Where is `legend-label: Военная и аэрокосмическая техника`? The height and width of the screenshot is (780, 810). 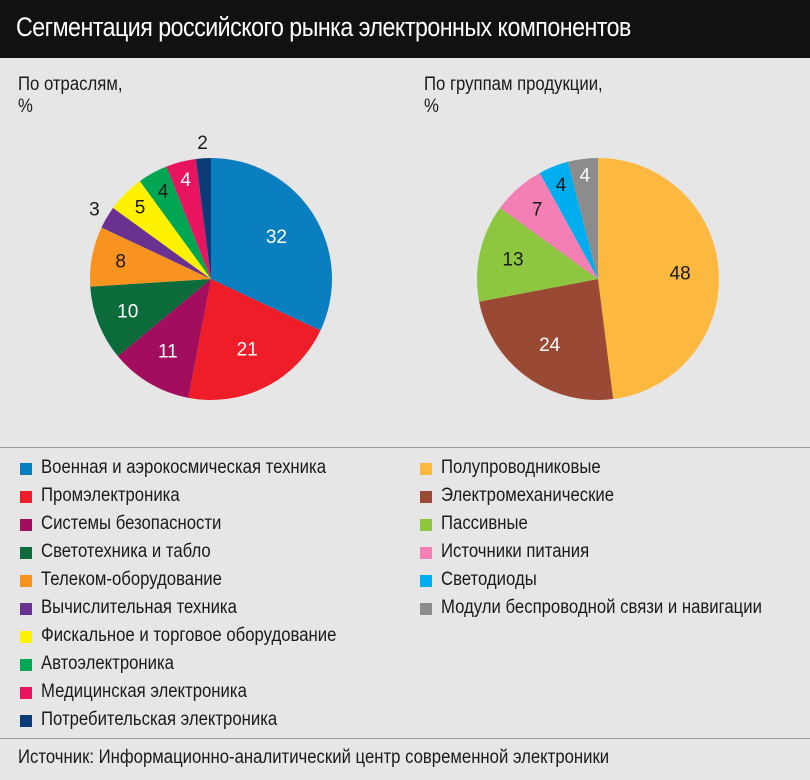
legend-label: Военная и аэрокосмическая техника is located at coordinates (183, 467).